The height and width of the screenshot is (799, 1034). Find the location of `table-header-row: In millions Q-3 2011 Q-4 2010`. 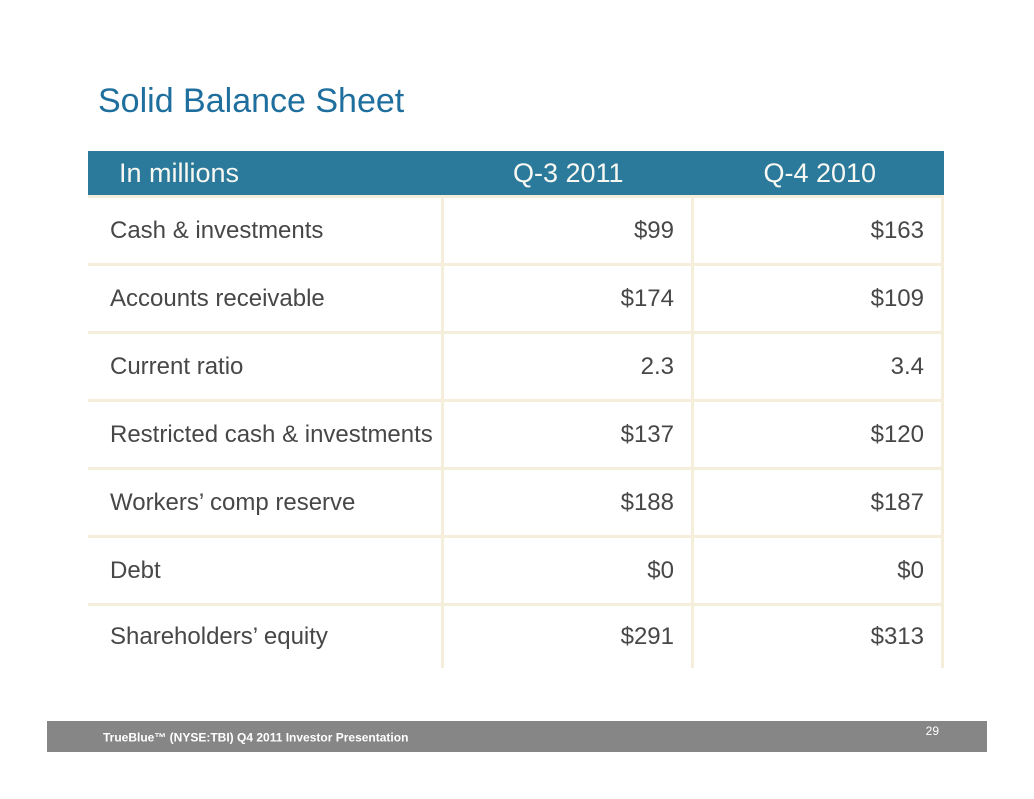

table-header-row: In millions Q-3 2011 Q-4 2010 is located at coordinates (516, 173).